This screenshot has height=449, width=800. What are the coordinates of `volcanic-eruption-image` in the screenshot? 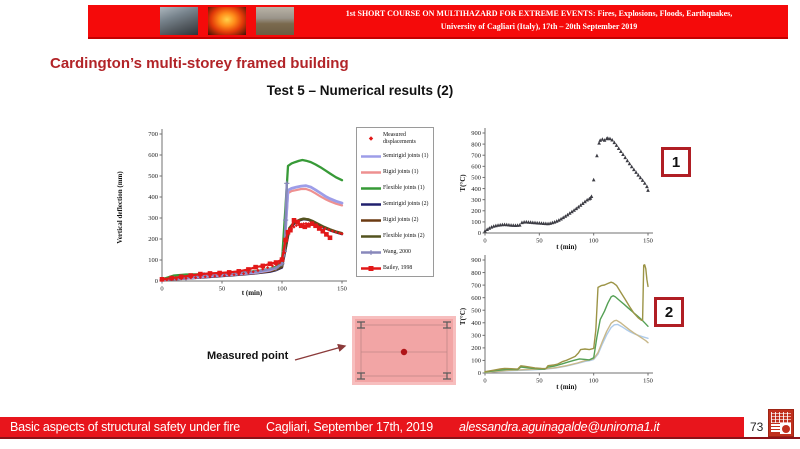 It's located at (179, 21).